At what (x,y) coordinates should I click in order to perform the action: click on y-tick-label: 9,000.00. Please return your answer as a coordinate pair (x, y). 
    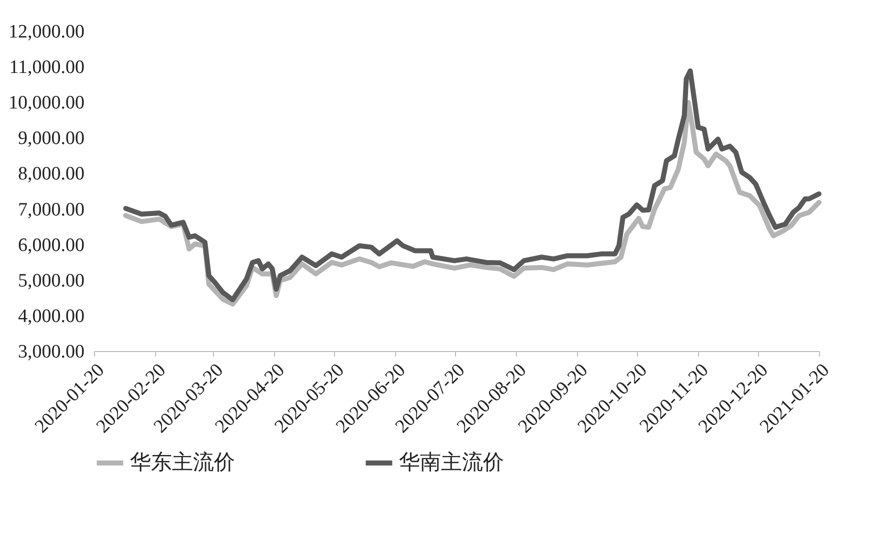
    Looking at the image, I should click on (51, 139).